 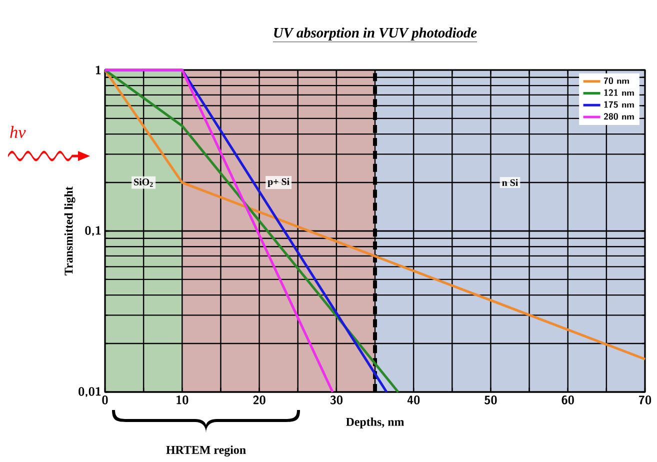 I want to click on text: HRTEM region, so click(x=206, y=451).